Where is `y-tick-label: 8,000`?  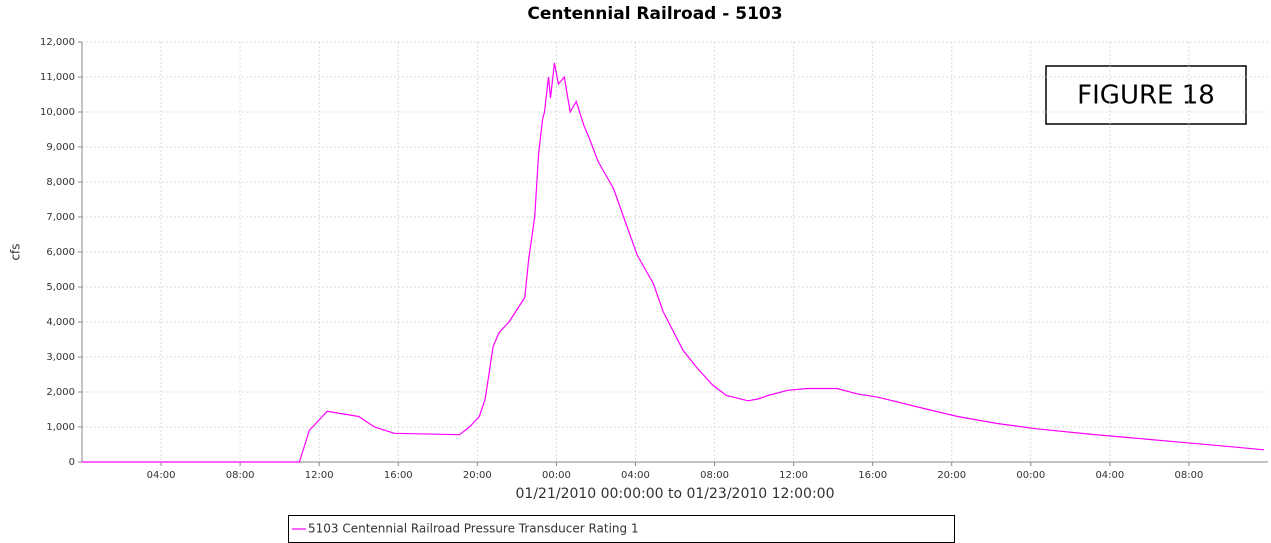
y-tick-label: 8,000 is located at coordinates (60, 182).